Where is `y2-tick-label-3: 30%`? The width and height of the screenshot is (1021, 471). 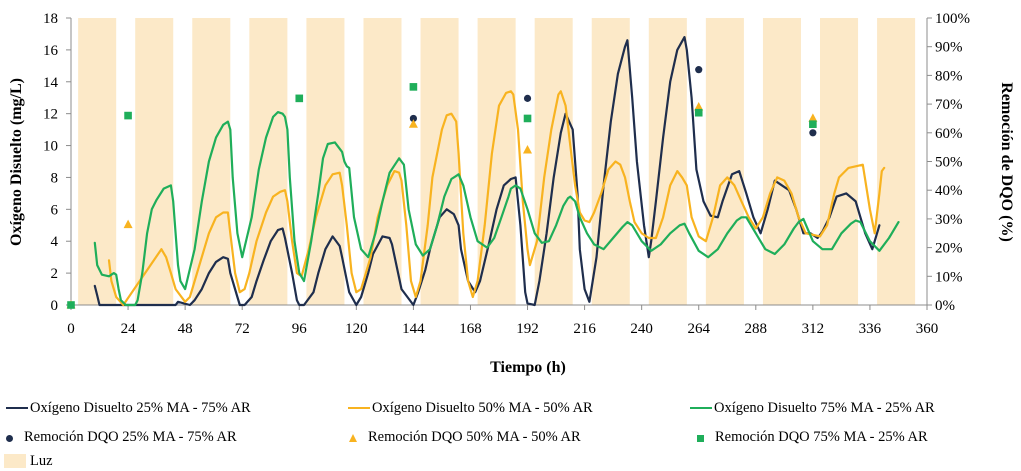
y2-tick-label-3: 30% is located at coordinates (949, 220).